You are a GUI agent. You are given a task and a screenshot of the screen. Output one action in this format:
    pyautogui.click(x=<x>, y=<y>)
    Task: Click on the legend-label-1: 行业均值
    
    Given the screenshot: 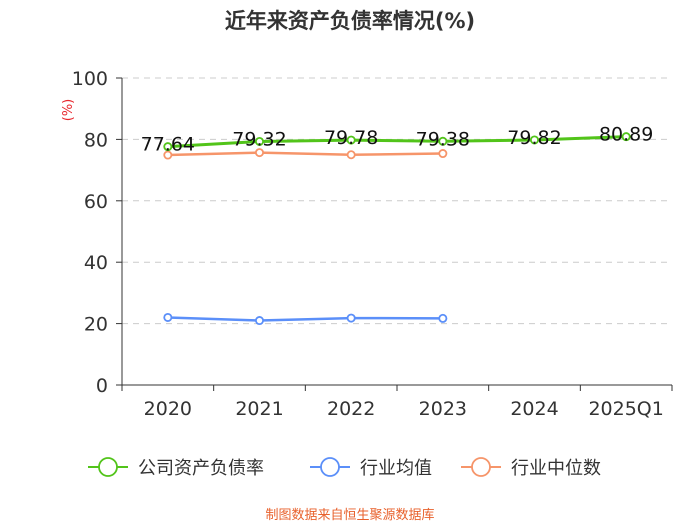 What is the action you would take?
    pyautogui.click(x=396, y=468)
    